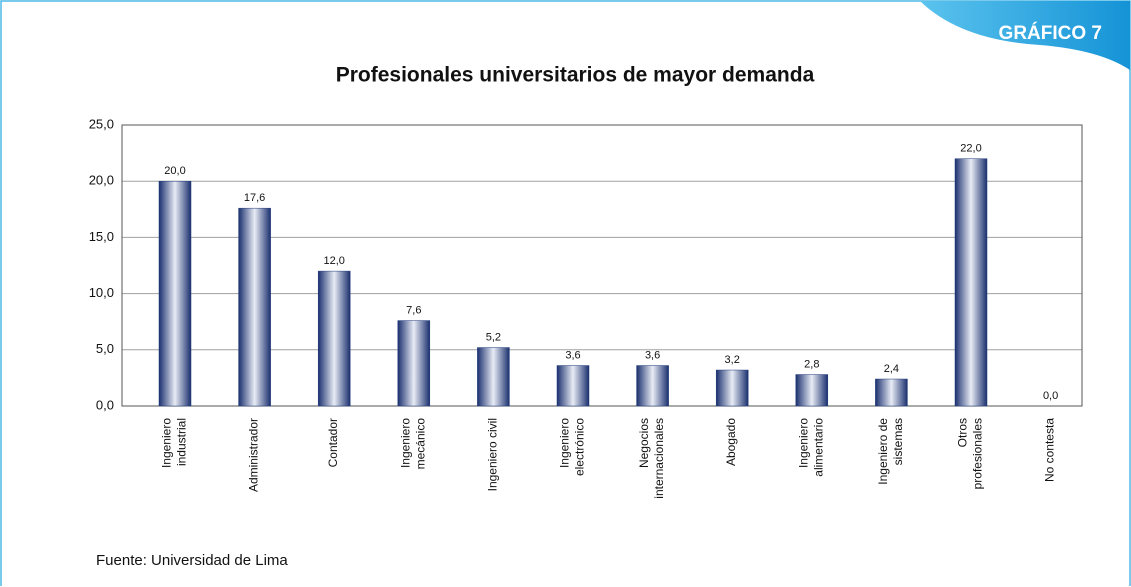  Describe the element at coordinates (970, 149) in the screenshot. I see `value-label: 22,0` at that location.